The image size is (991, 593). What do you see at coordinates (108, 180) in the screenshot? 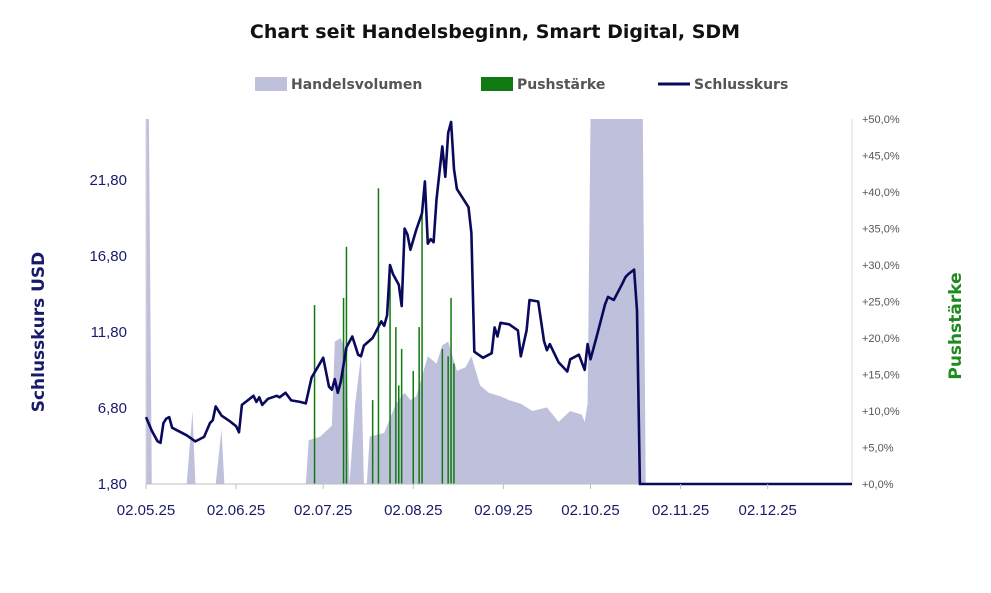
I see `y-tick-label-left: 21,80` at bounding box center [108, 180].